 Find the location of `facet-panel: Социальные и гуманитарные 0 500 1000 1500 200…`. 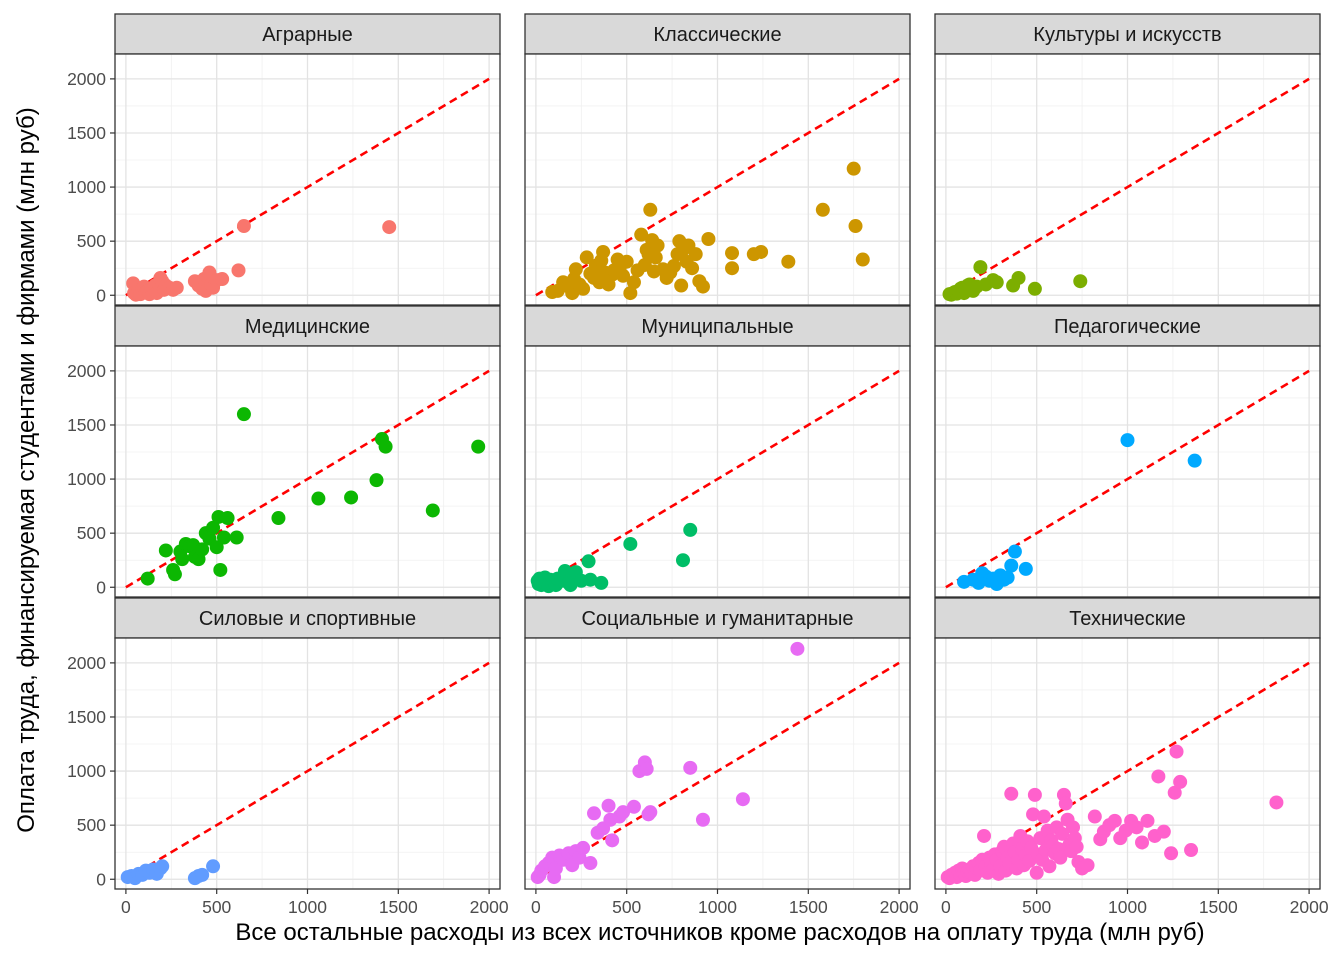

facet-panel: Социальные и гуманитарные 0 500 1000 1500 200… is located at coordinates (721, 757).